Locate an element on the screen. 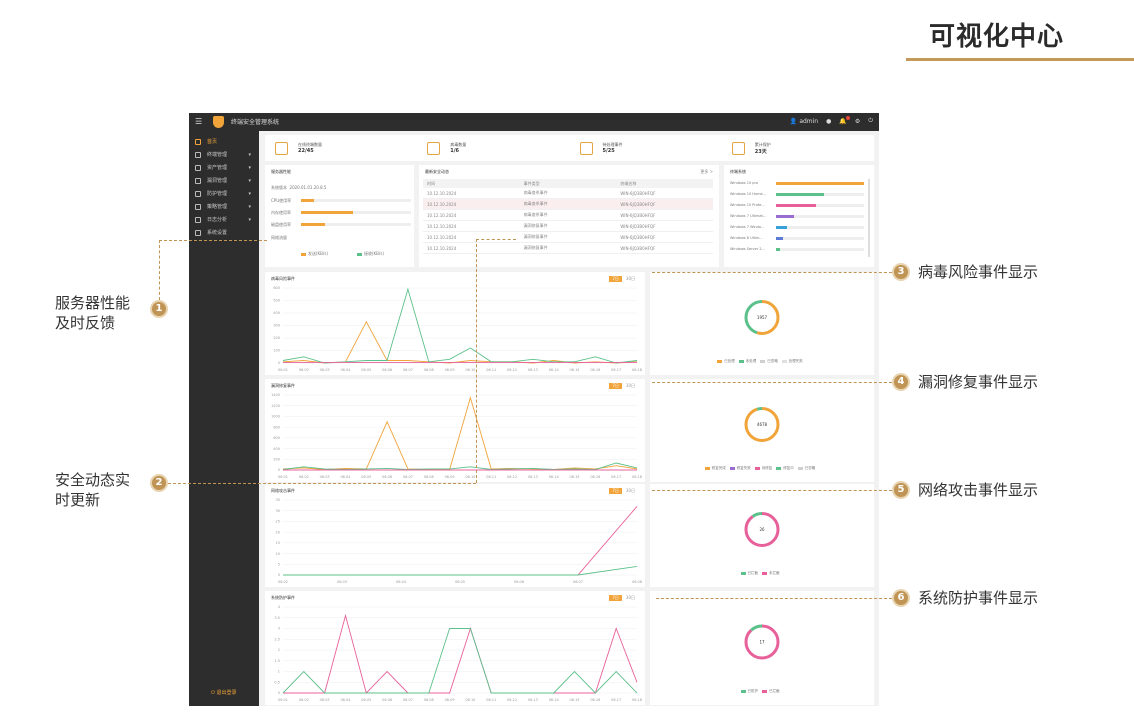 The height and width of the screenshot is (722, 1134). y-tick-label: 20 is located at coordinates (278, 532).